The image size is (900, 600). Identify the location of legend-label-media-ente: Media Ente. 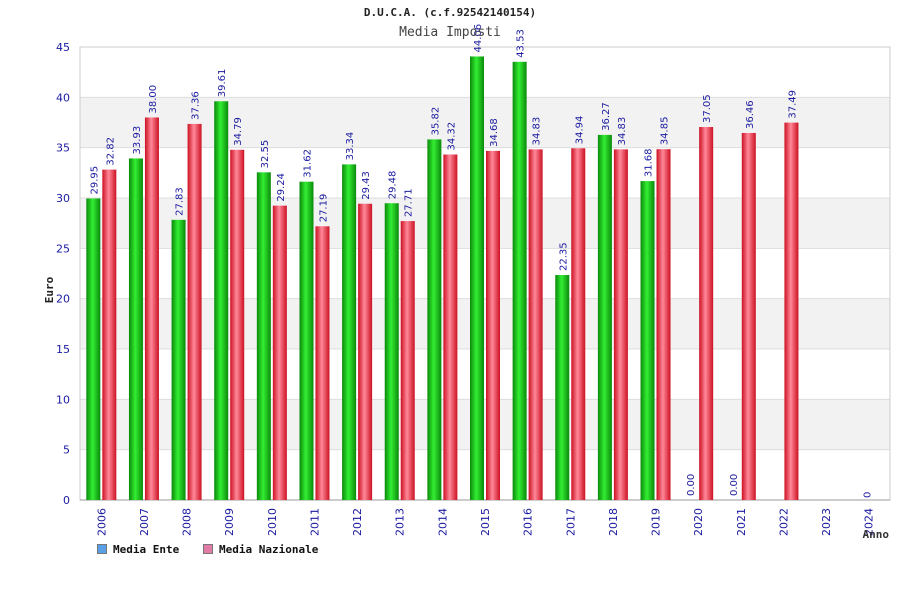
(146, 549).